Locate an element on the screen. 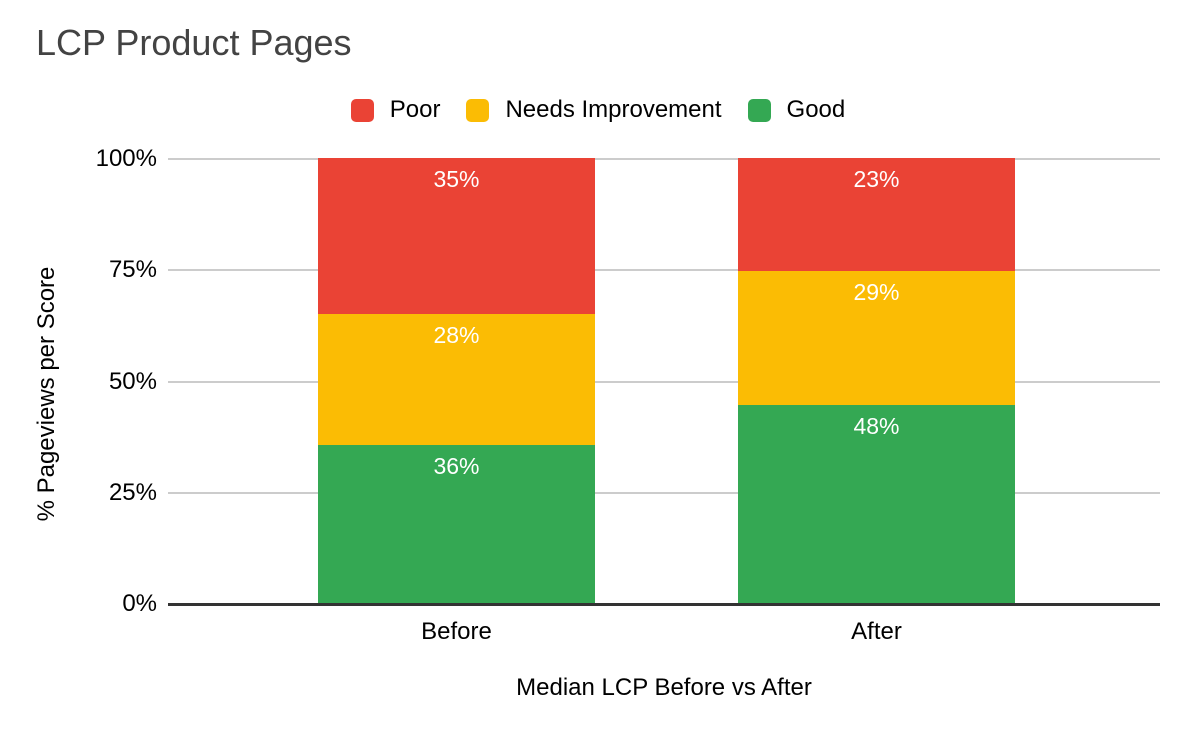 Image resolution: width=1196 pixels, height=738 pixels. data-label-after-needs-improvement: 29% is located at coordinates (876, 292).